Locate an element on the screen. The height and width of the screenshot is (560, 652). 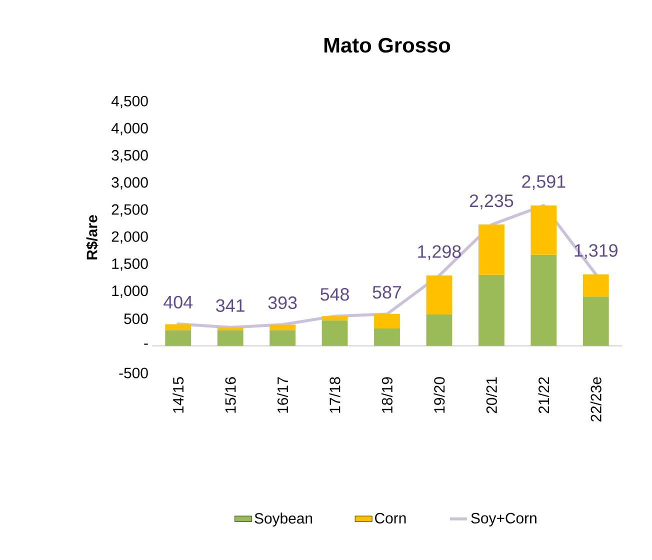
y-tick-label: 2,500 is located at coordinates (130, 210).